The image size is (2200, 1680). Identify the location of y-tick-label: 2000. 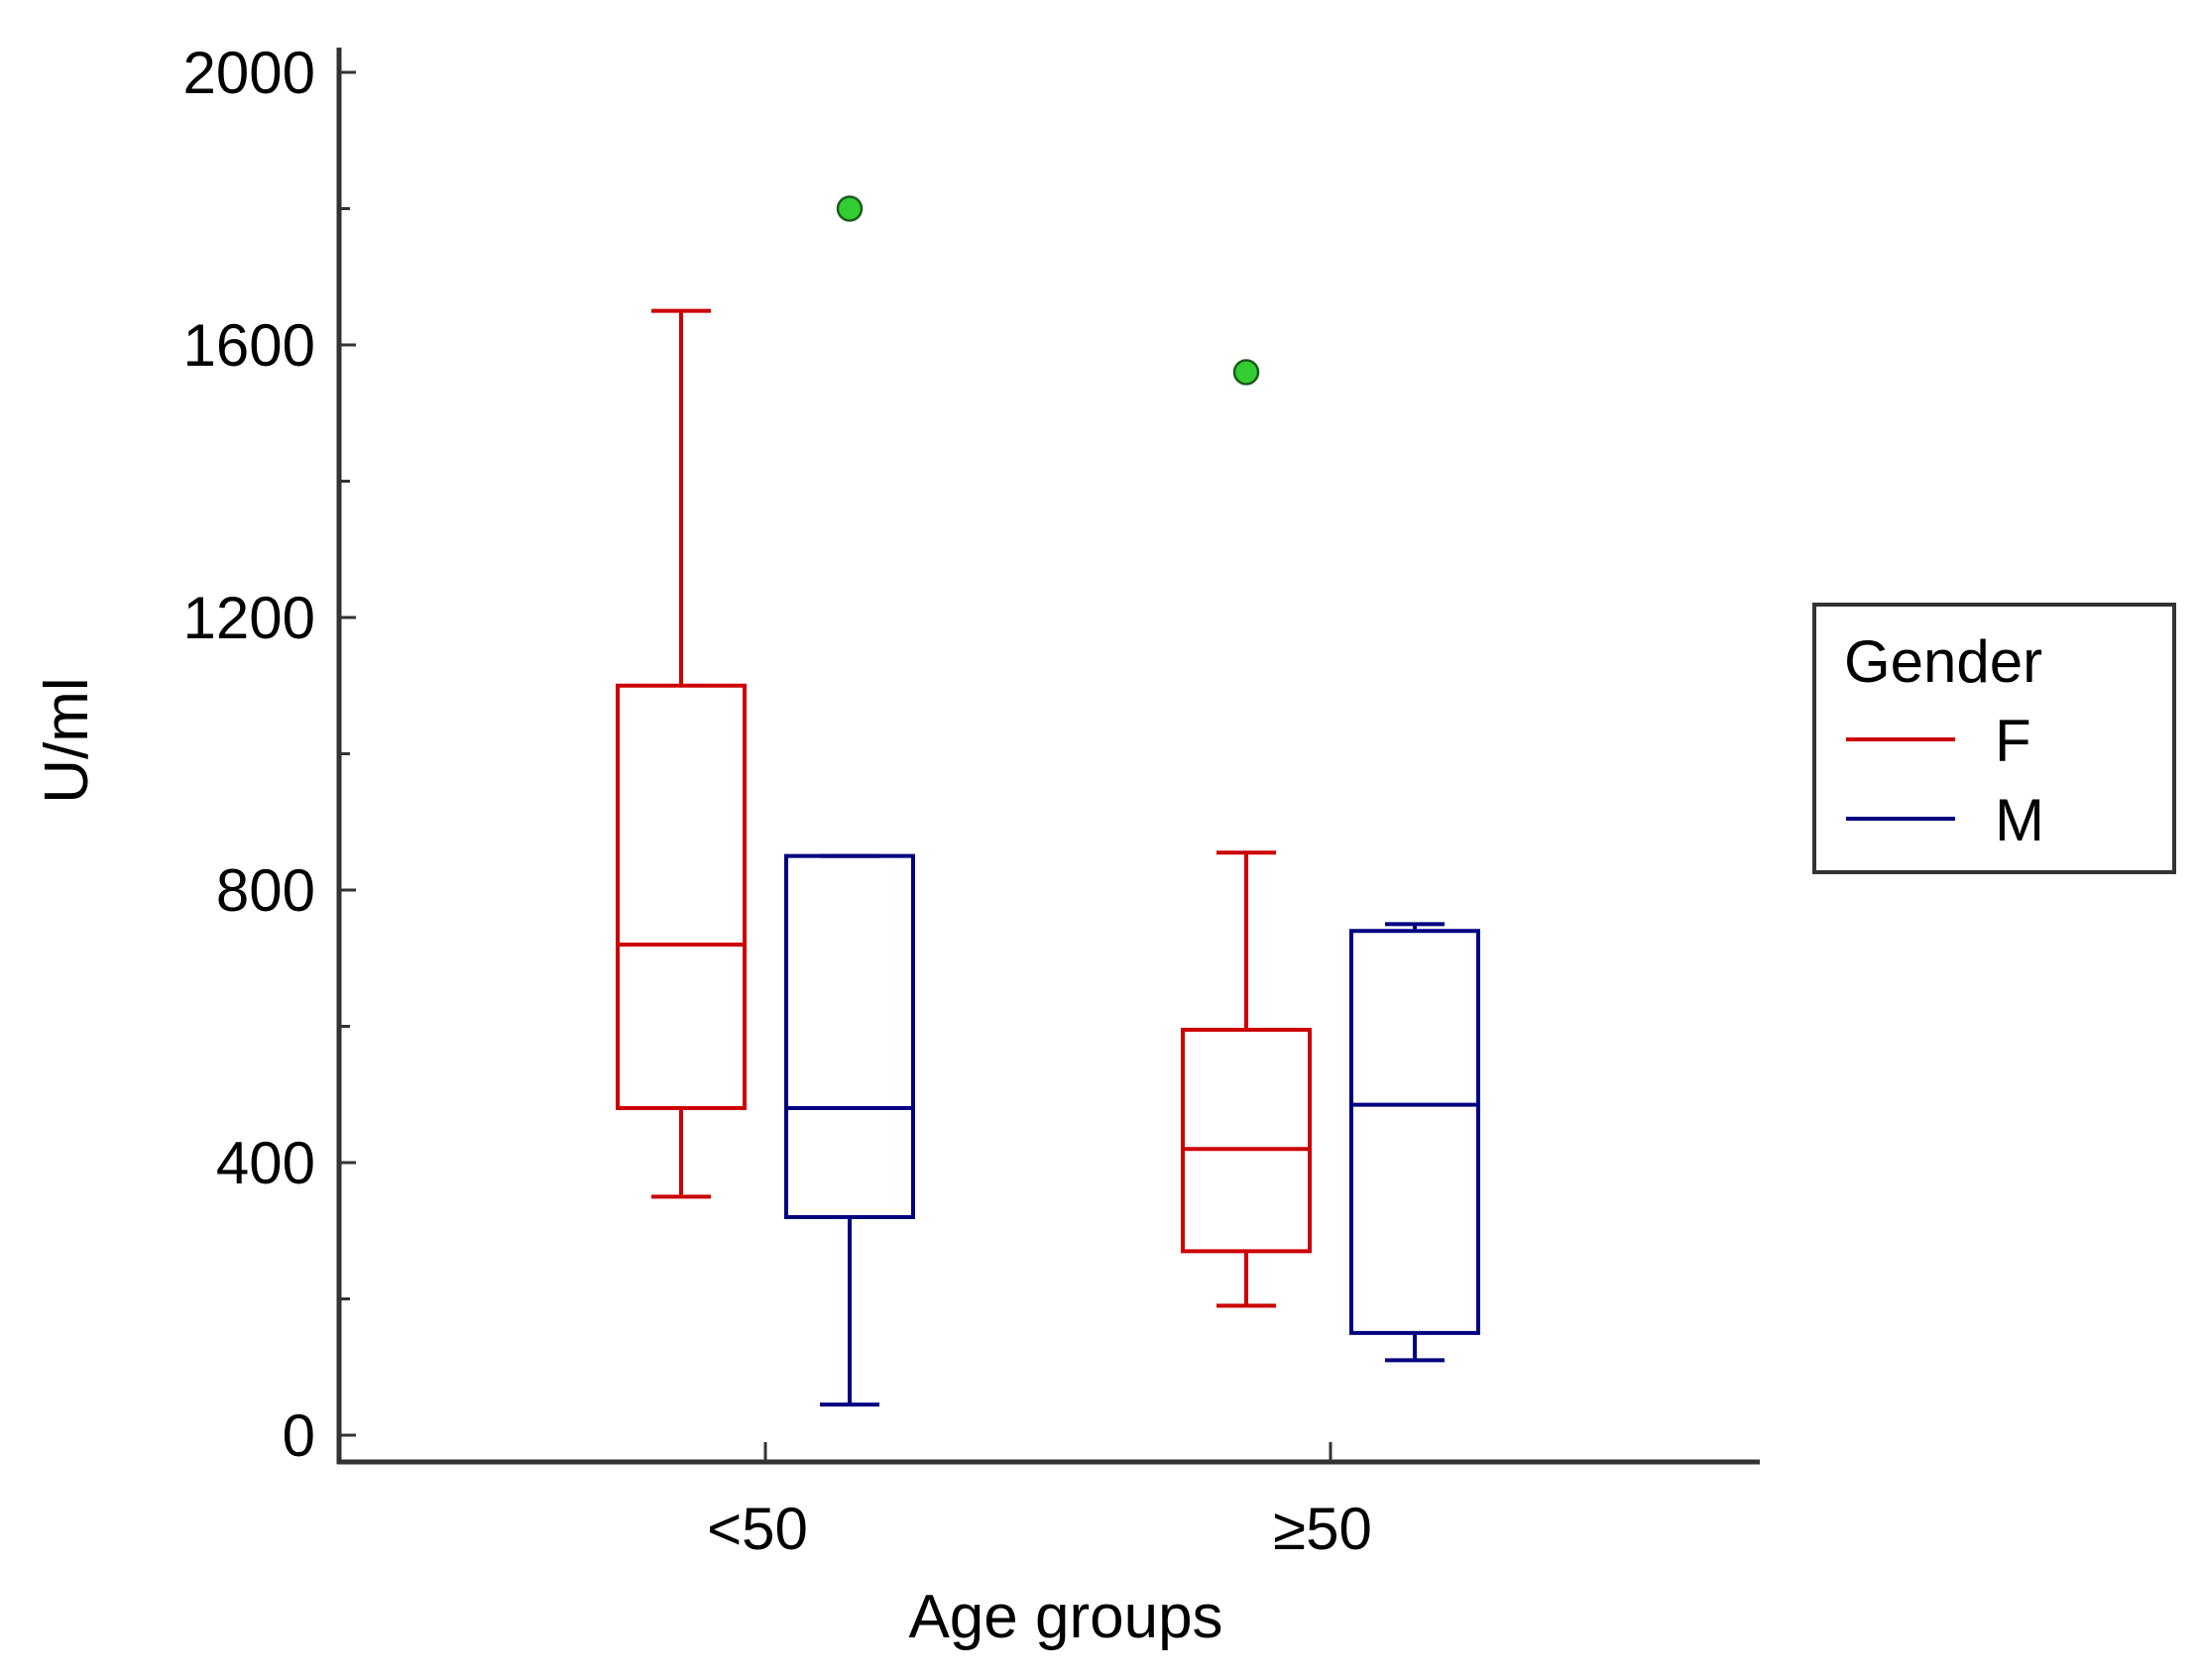
(249, 73).